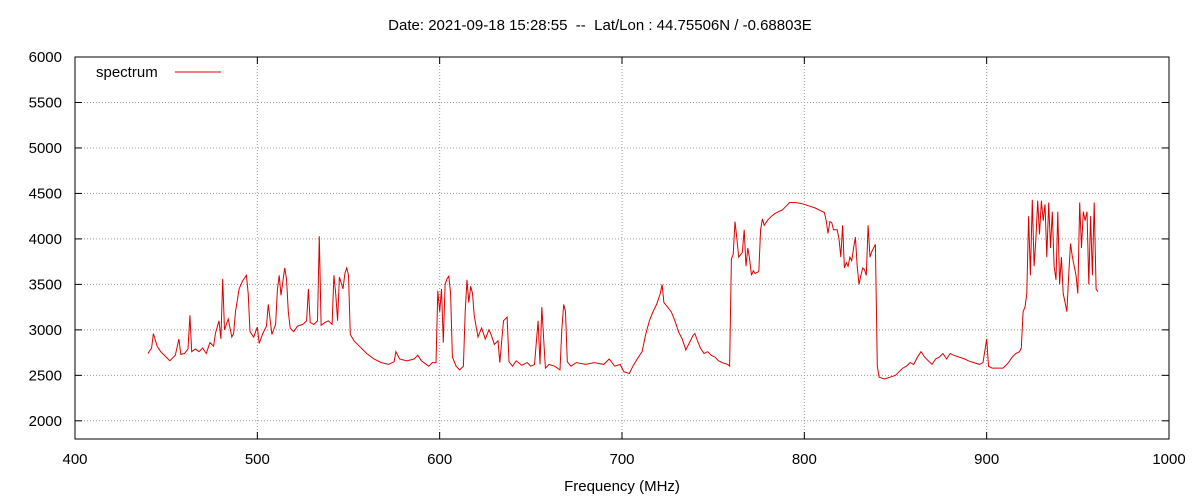 The width and height of the screenshot is (1200, 500). Describe the element at coordinates (45, 239) in the screenshot. I see `y-tick-label: 4000` at that location.